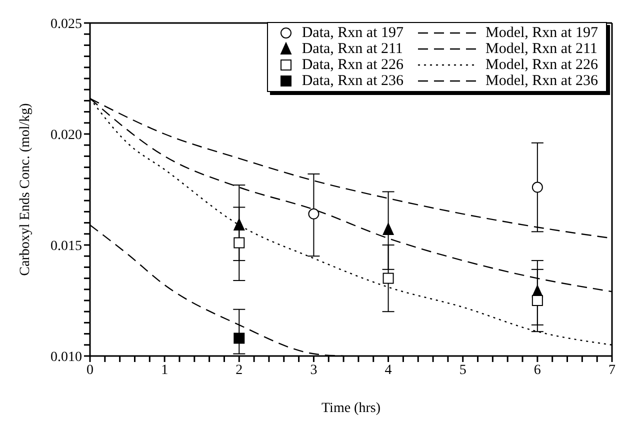  What do you see at coordinates (542, 33) in the screenshot?
I see `legend-label: Model, Rxn at 197` at bounding box center [542, 33].